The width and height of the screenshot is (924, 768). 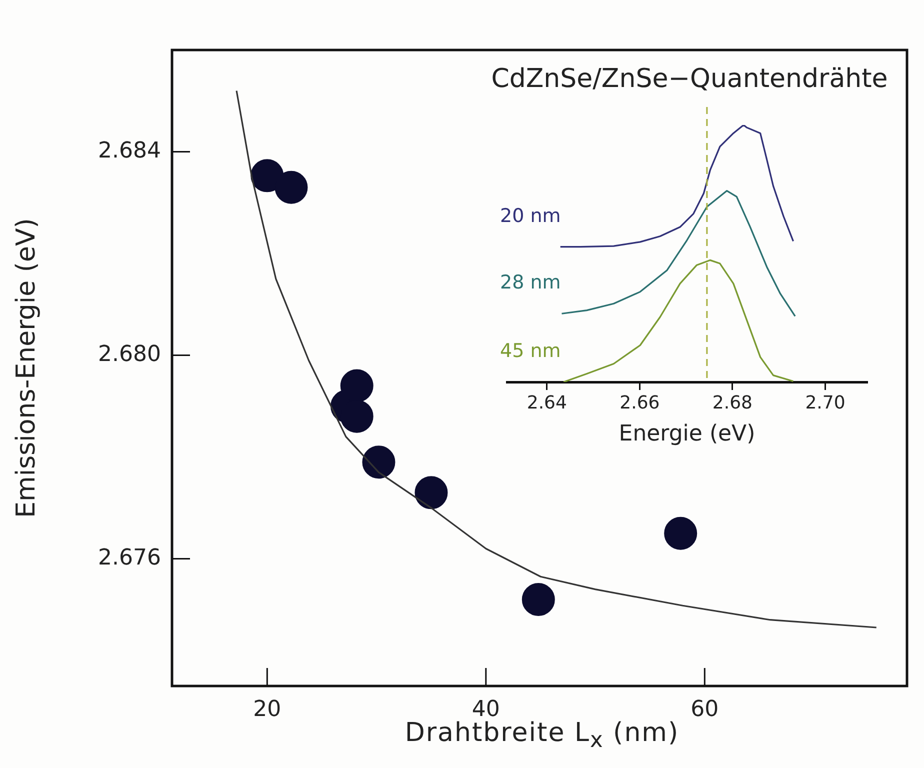 I want to click on x-tick-label: 2.66, so click(x=640, y=403).